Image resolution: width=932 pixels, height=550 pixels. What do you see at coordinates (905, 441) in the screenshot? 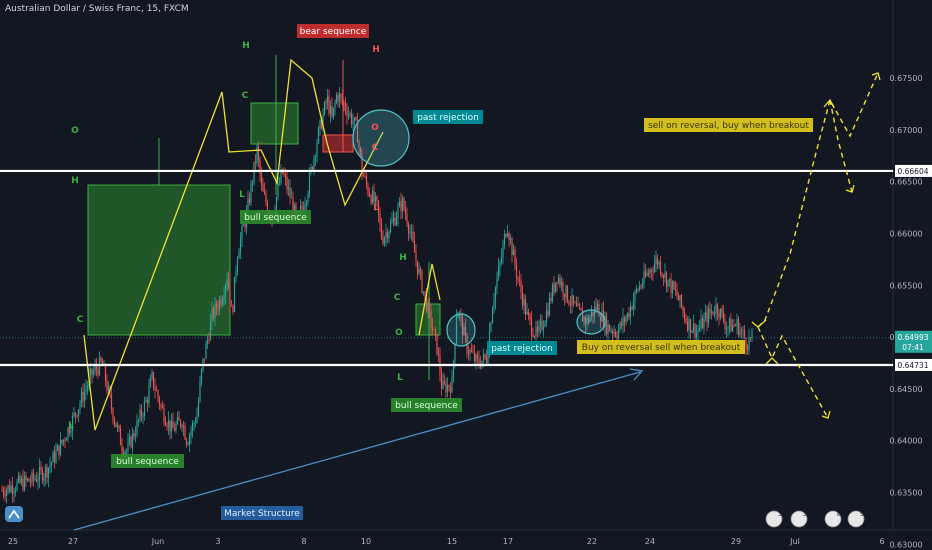
I see `y-tick-label: 0.64000` at bounding box center [905, 441].